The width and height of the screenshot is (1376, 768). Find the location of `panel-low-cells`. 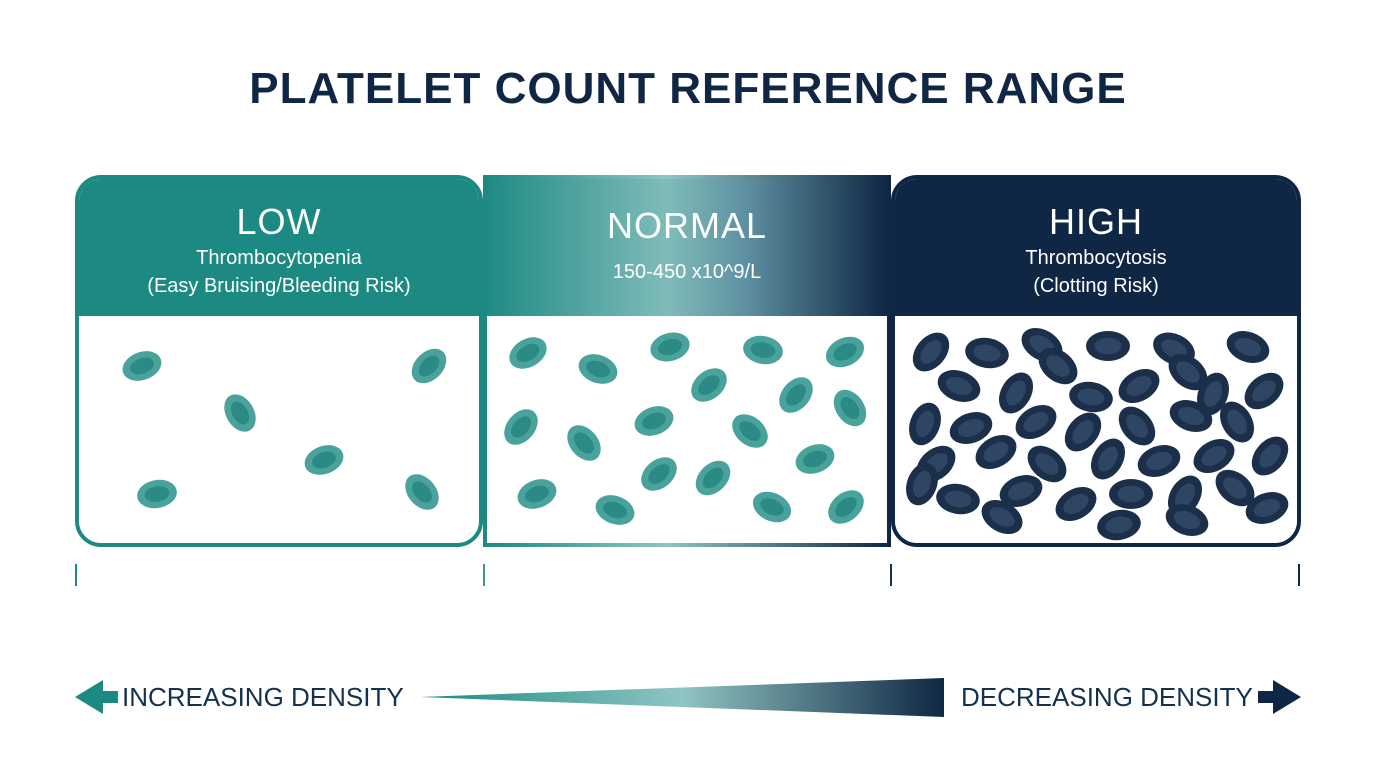

panel-low-cells is located at coordinates (279, 429).